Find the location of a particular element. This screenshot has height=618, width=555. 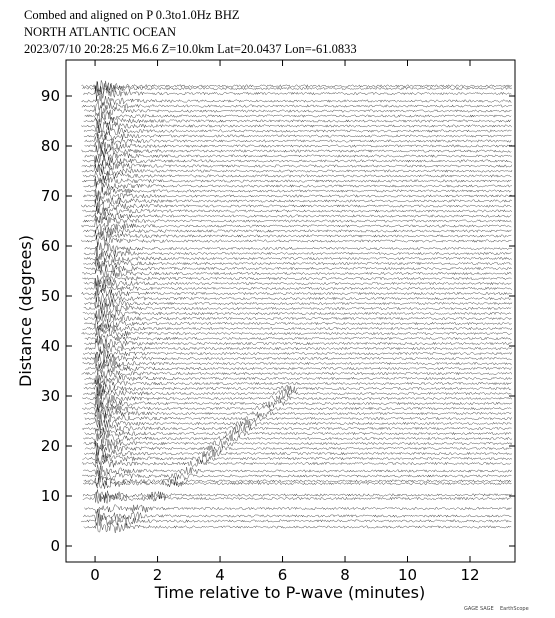

x-tick-label: 10 is located at coordinates (407, 575).